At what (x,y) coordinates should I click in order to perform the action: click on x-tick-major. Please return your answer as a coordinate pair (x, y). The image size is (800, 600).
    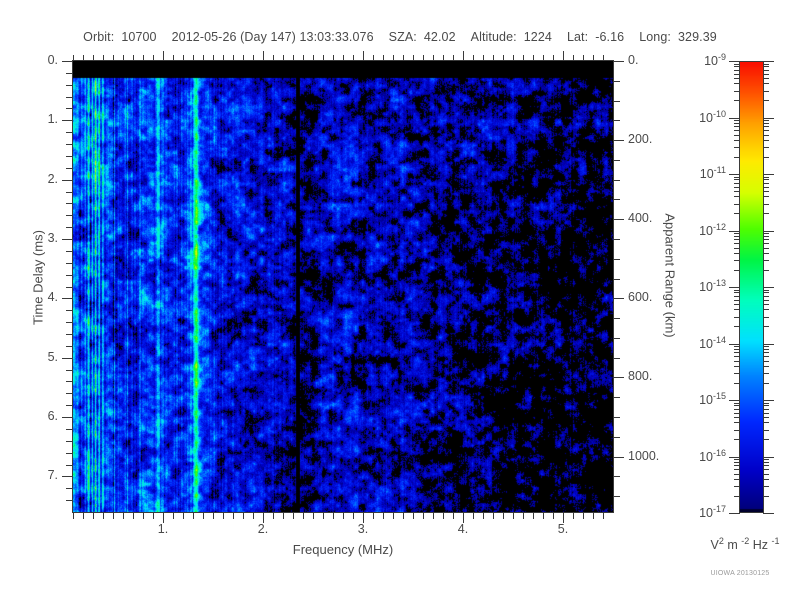
    Looking at the image, I should click on (263, 518).